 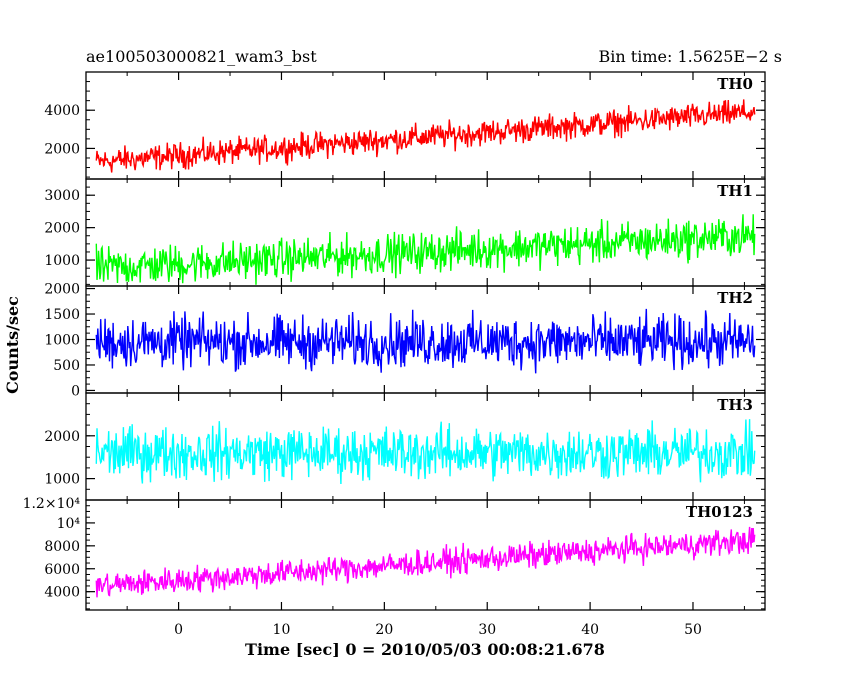 I want to click on y-tick-label: 6000, so click(x=62, y=570).